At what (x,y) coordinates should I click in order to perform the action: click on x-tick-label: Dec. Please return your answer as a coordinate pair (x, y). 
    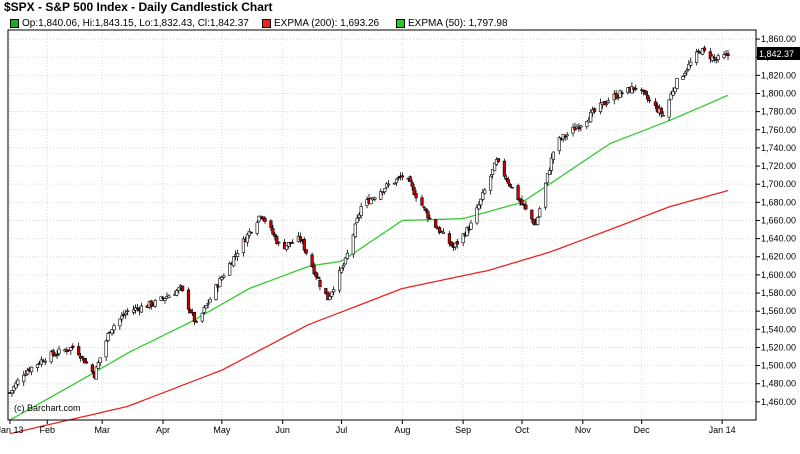
    Looking at the image, I should click on (642, 430).